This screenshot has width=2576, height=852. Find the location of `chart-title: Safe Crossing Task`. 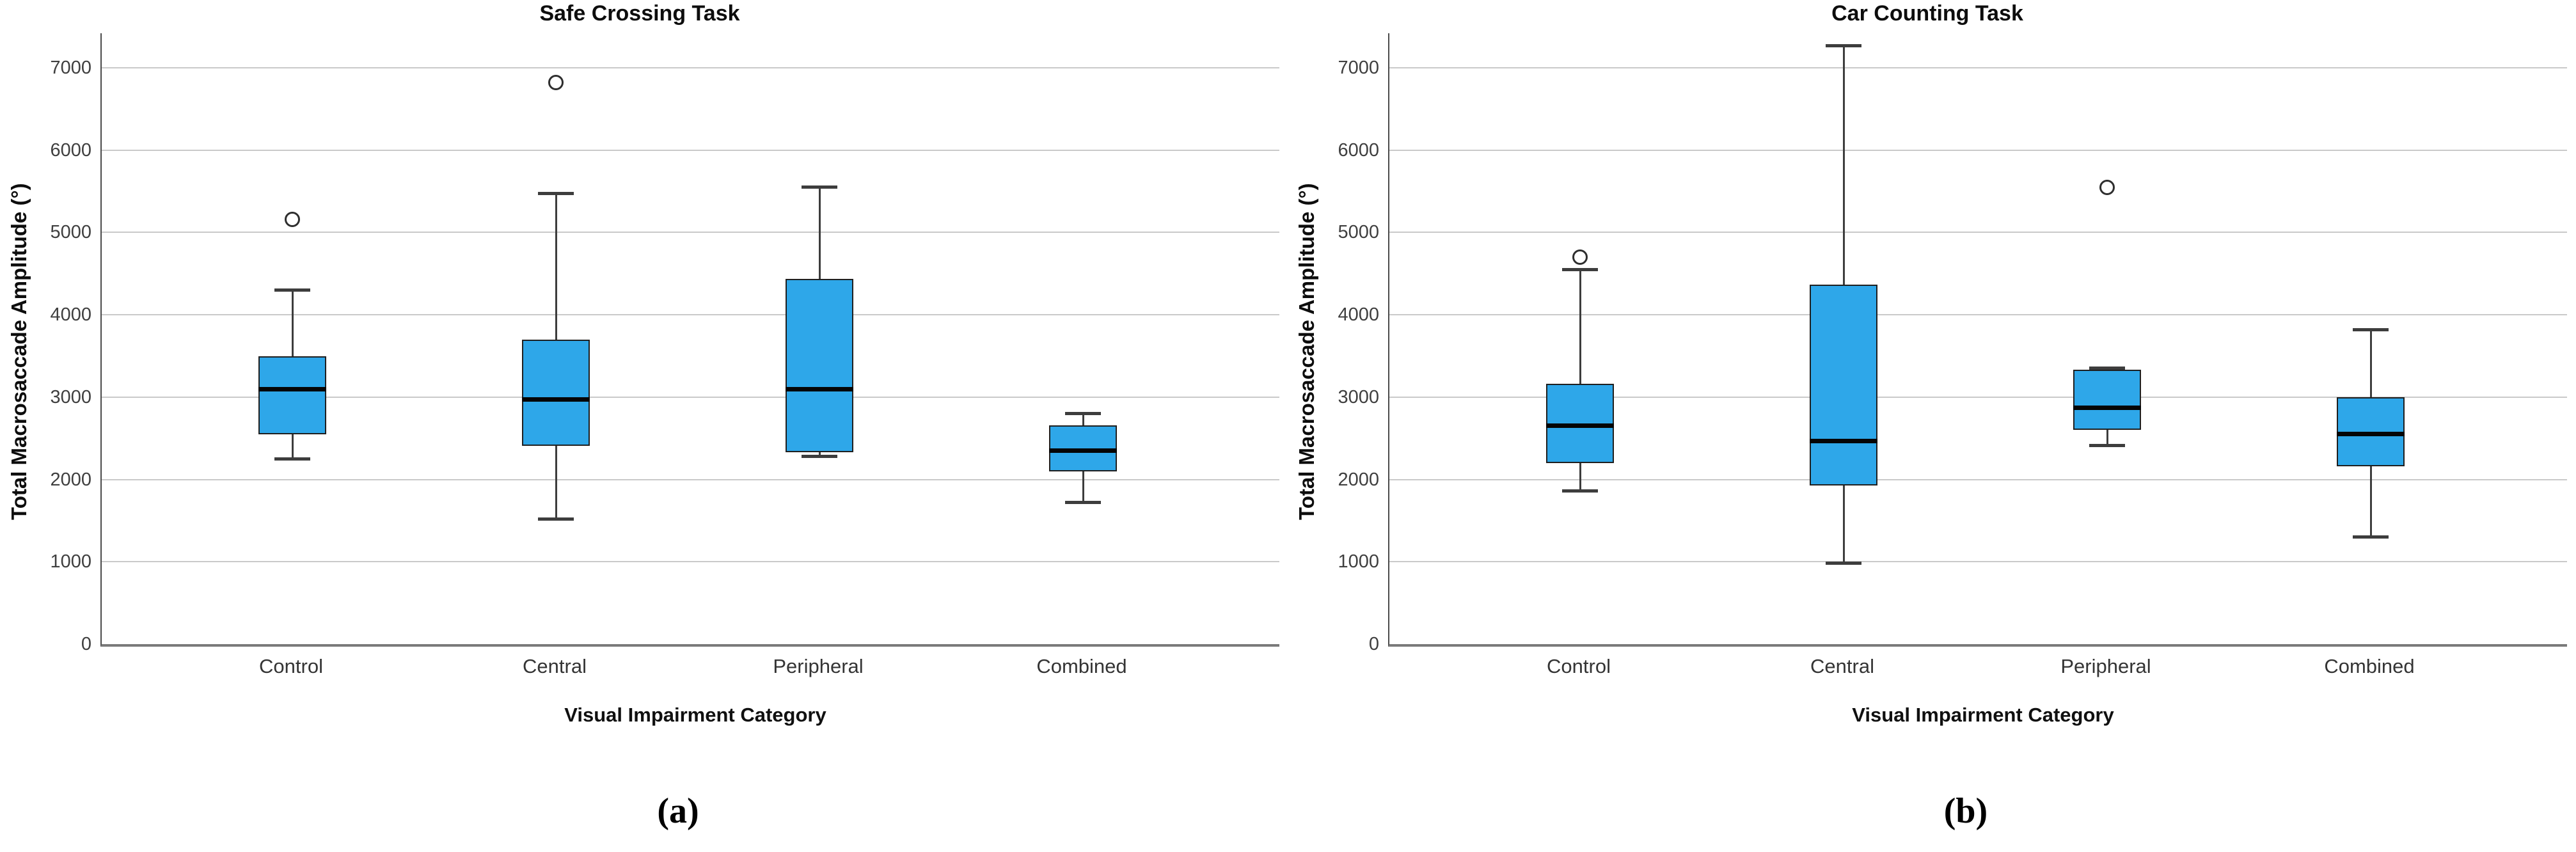

chart-title: Safe Crossing Task is located at coordinates (639, 13).